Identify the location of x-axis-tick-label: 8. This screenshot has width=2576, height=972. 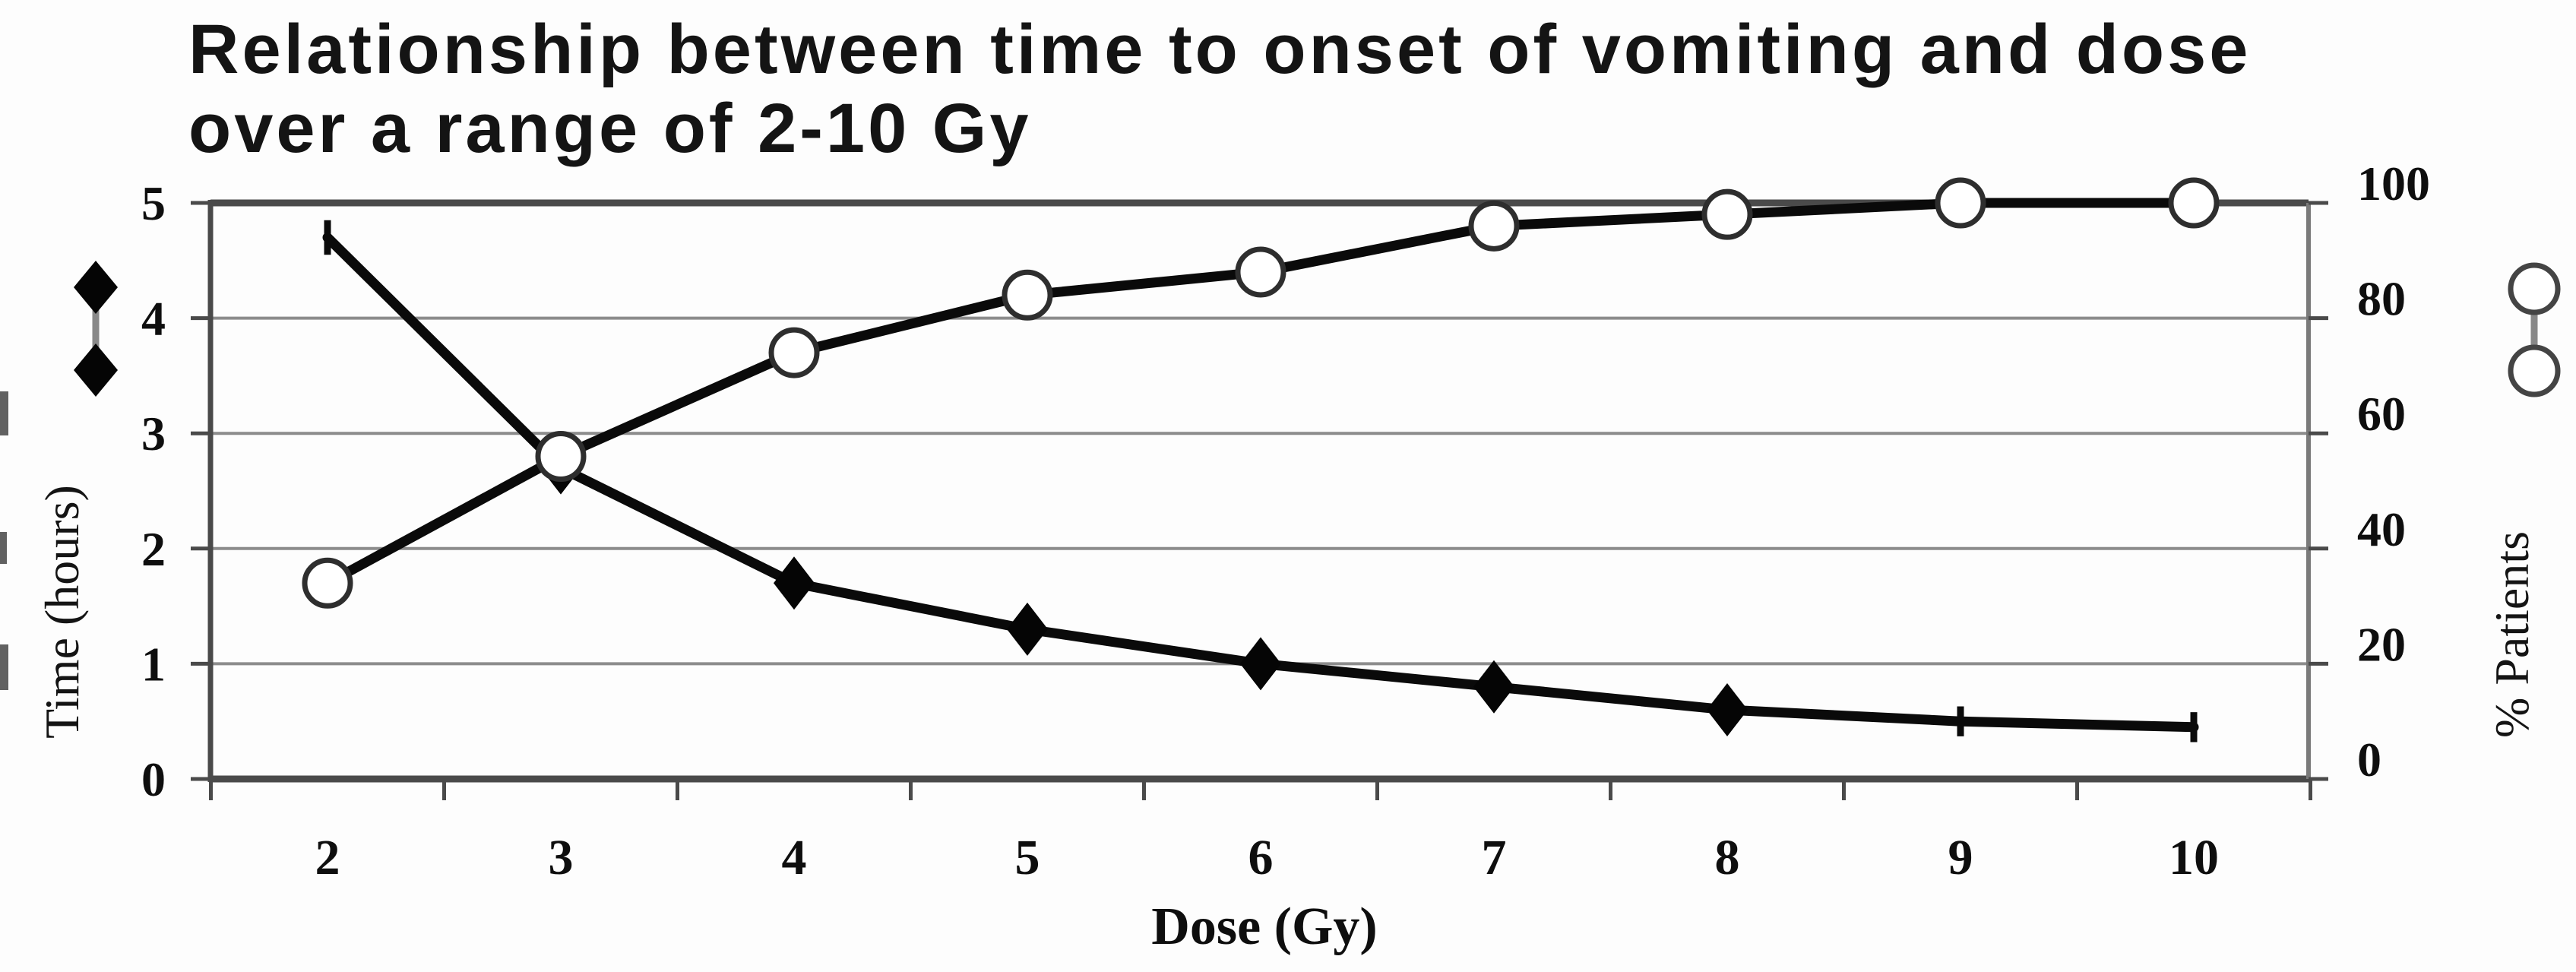
(1727, 857).